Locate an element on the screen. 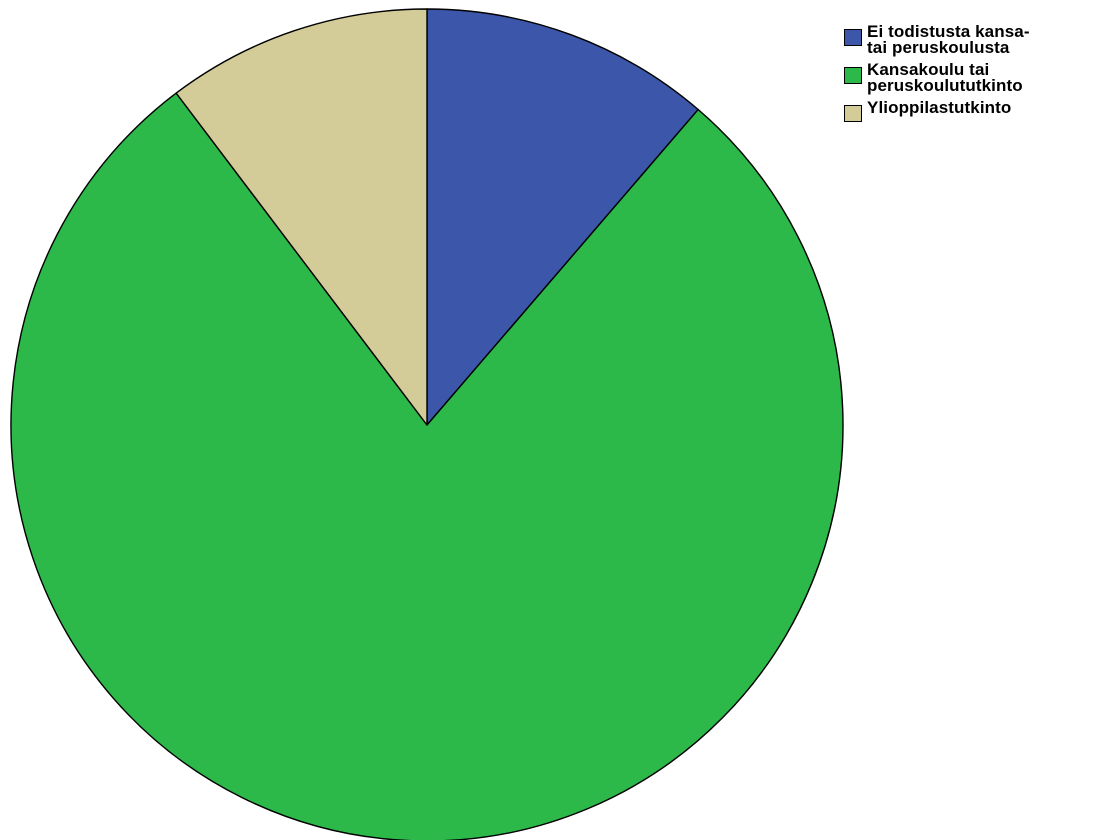 The height and width of the screenshot is (840, 1102). legend-swatch-ylioppilastutkinto is located at coordinates (853, 113).